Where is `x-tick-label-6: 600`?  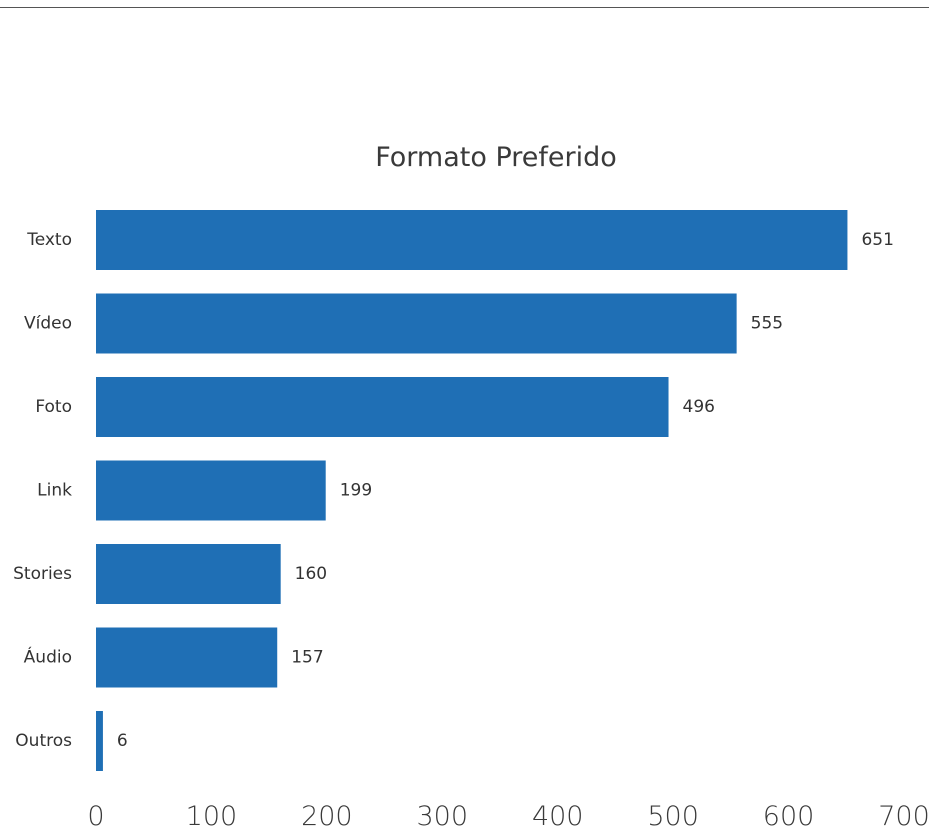 x-tick-label-6: 600 is located at coordinates (789, 815).